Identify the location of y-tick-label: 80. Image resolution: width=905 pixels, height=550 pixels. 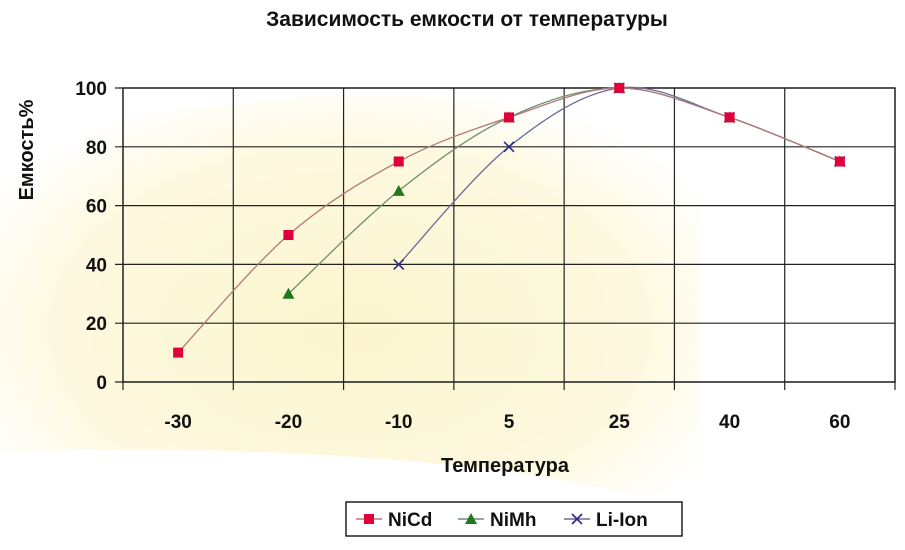
(96, 148).